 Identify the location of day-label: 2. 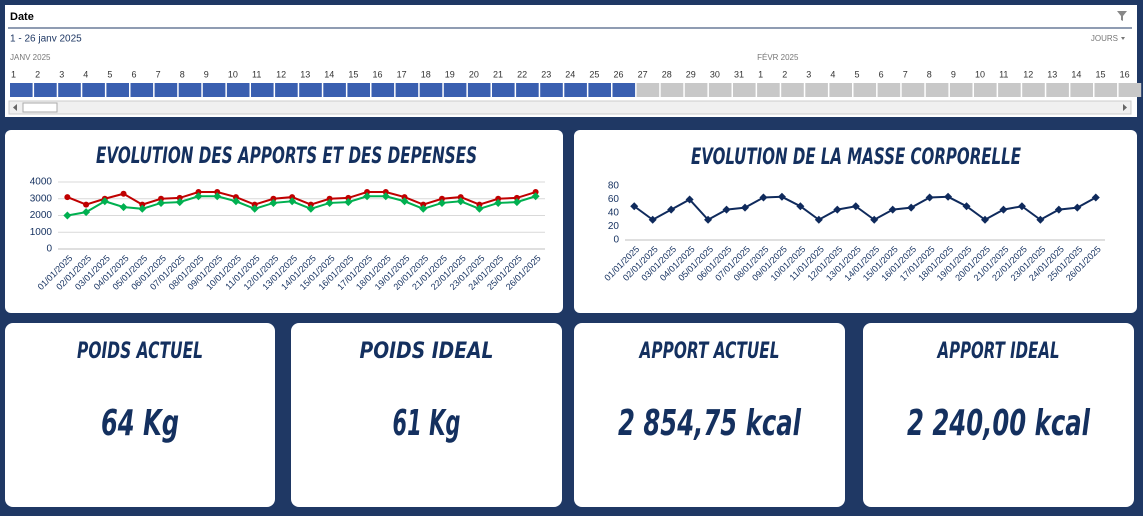
(784, 74).